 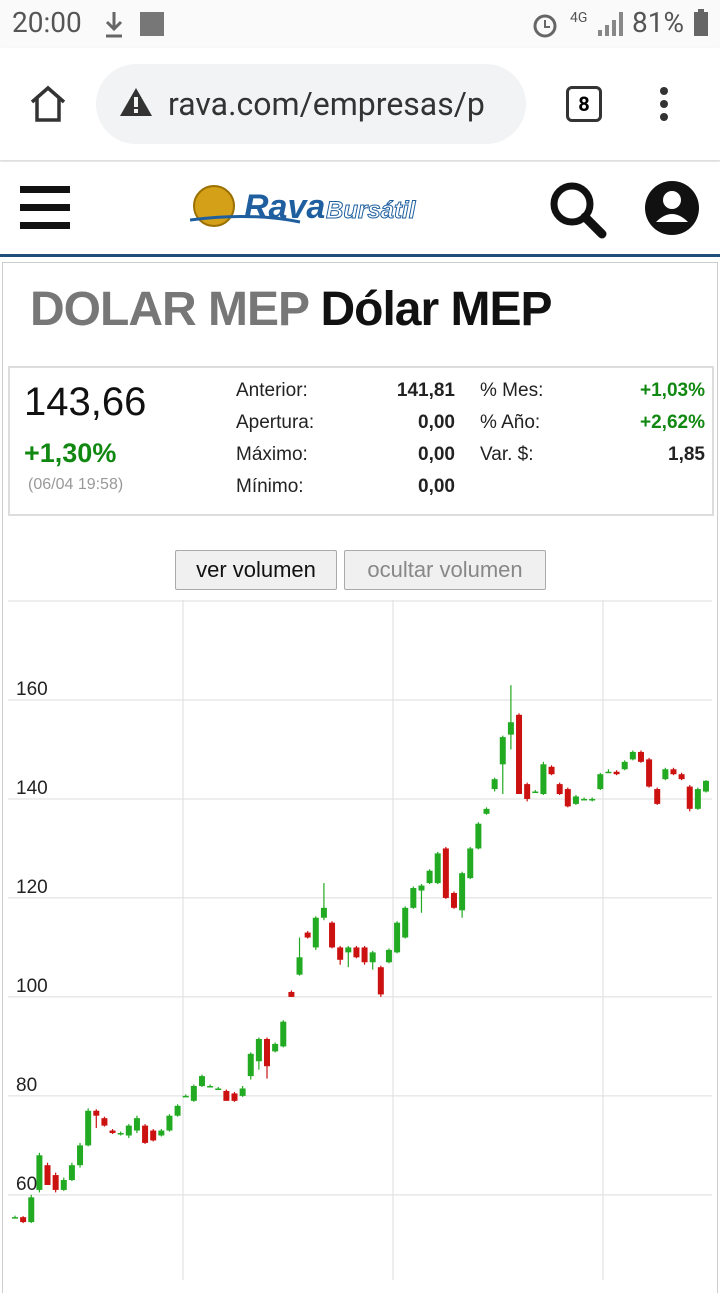 What do you see at coordinates (291, 309) in the screenshot?
I see `page-title: DOLAR MEP Dólar MEP` at bounding box center [291, 309].